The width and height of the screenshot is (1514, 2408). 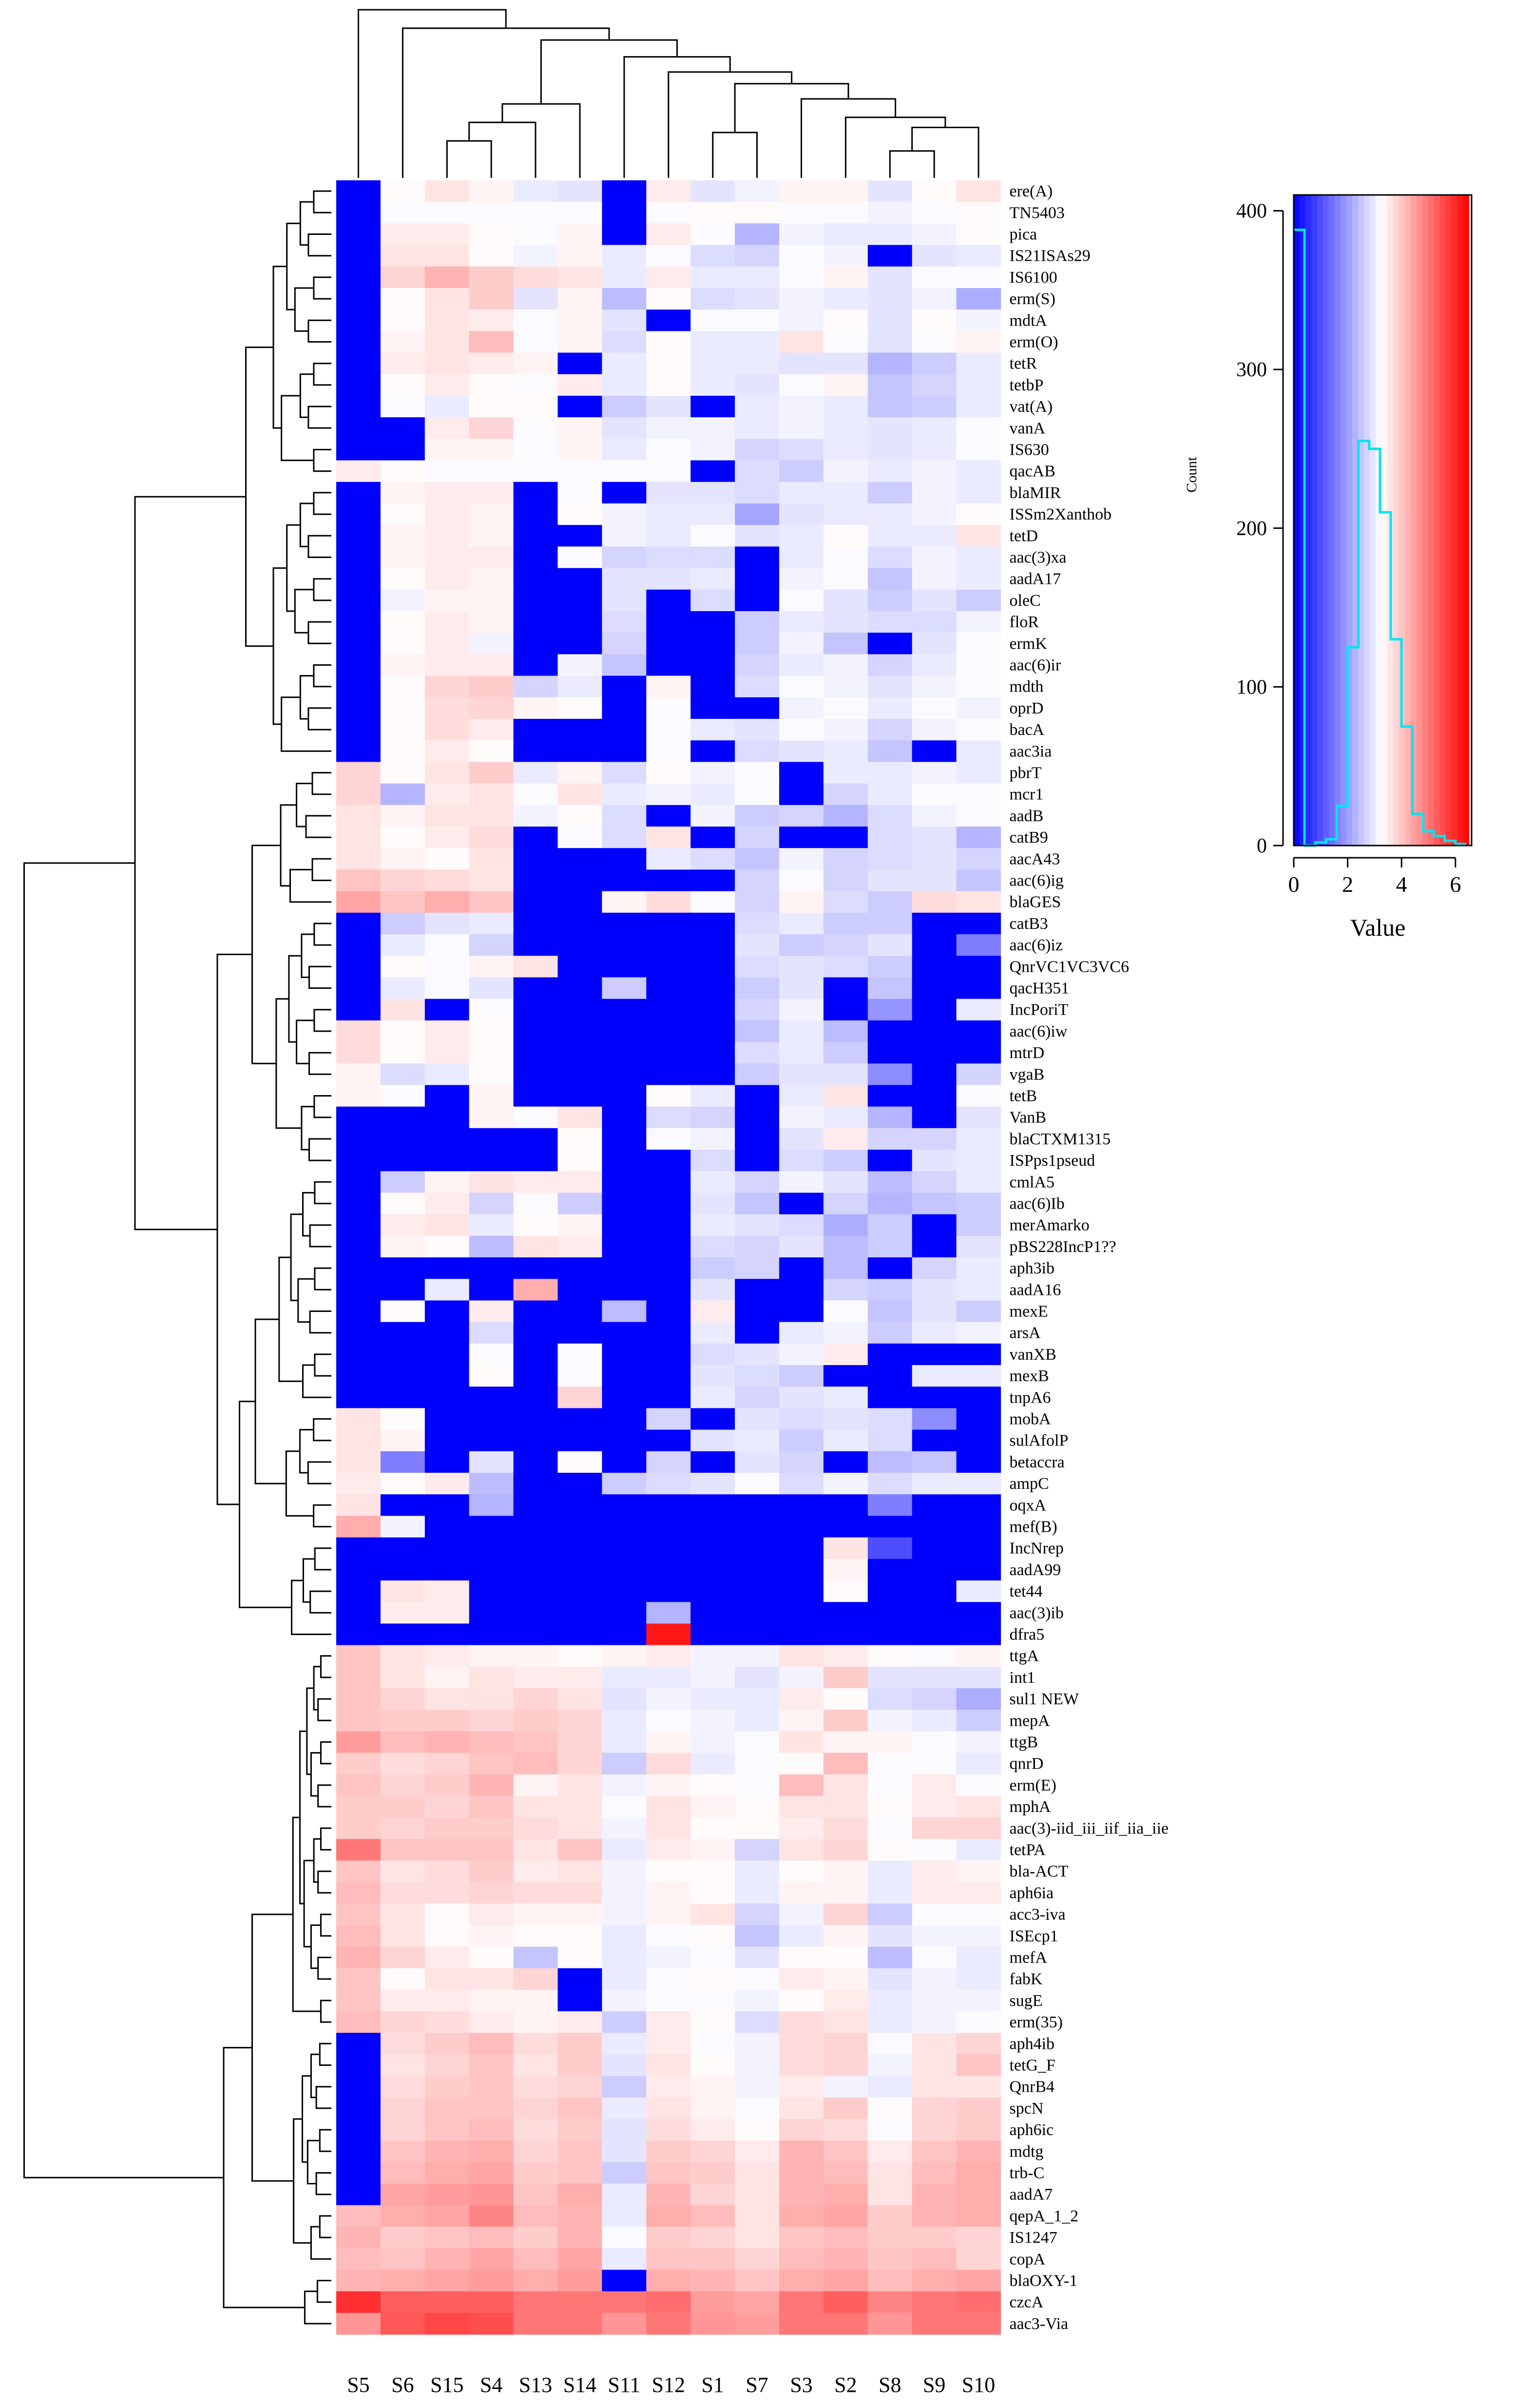 What do you see at coordinates (1028, 1118) in the screenshot?
I see `row-label: VanB` at bounding box center [1028, 1118].